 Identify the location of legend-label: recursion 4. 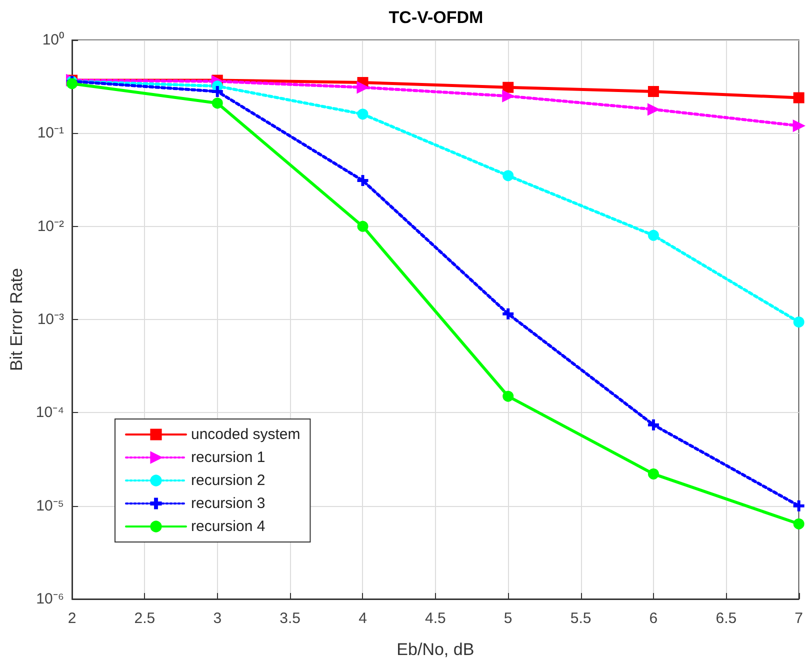
(228, 526).